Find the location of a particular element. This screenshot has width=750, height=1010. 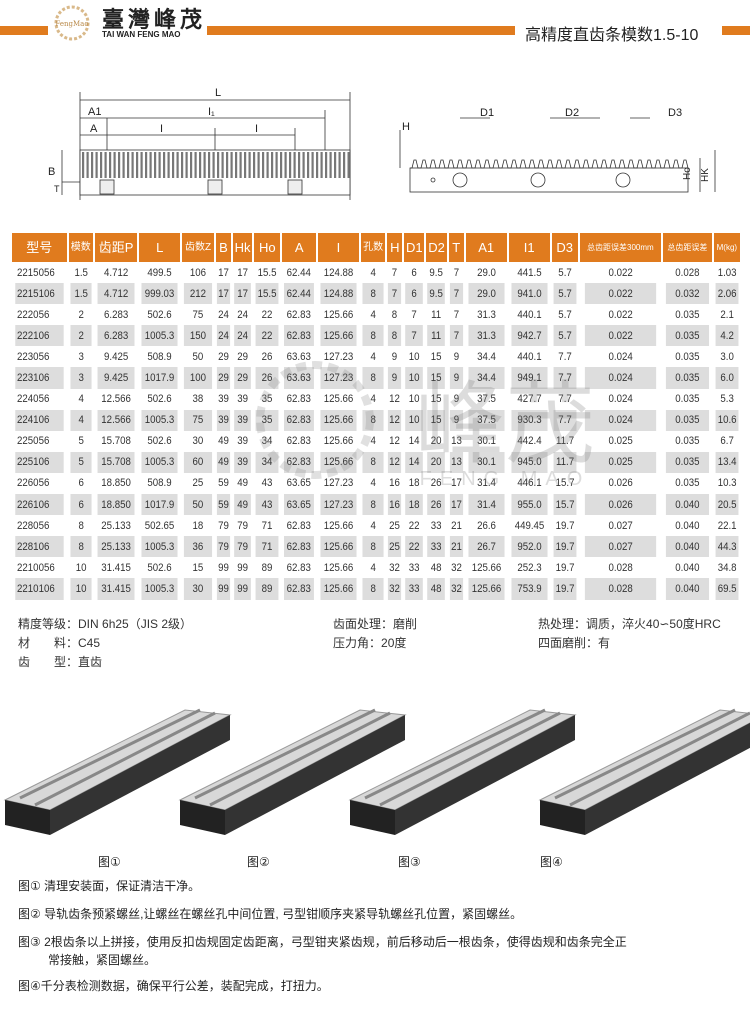

table-cell: 225106 is located at coordinates (39, 462).